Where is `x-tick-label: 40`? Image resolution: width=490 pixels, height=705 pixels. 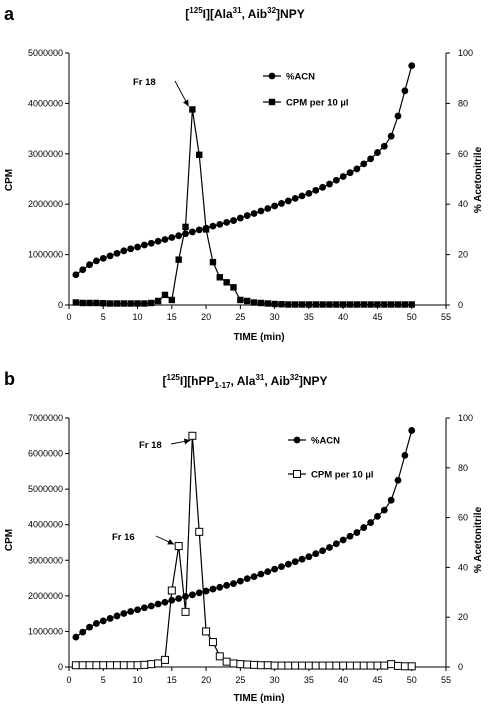 x-tick-label: 40 is located at coordinates (343, 680).